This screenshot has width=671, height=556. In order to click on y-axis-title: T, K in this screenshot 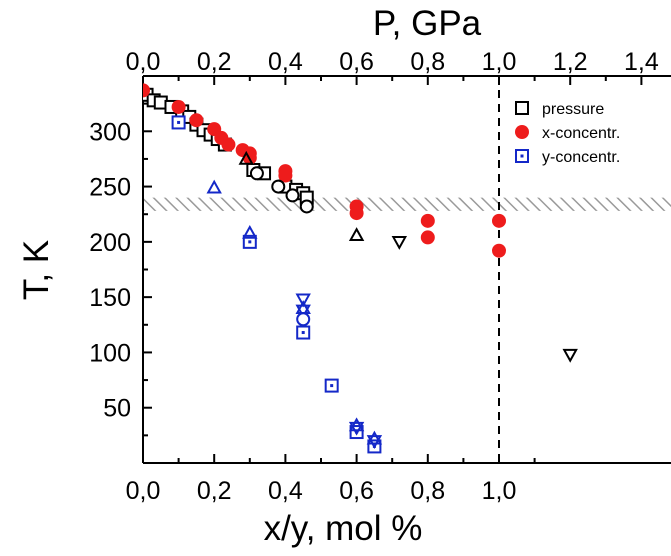, I will do `click(36, 270)`.